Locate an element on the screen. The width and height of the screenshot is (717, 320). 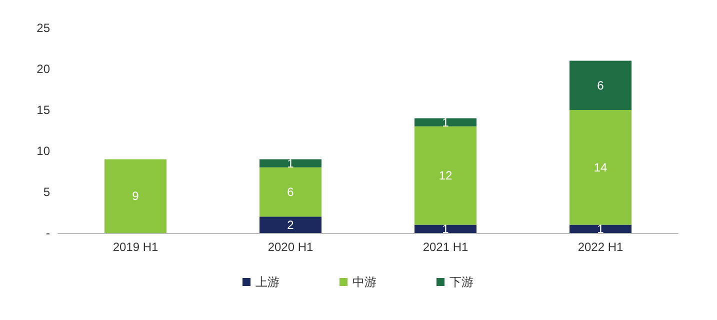
legend-label: 上游 is located at coordinates (268, 282).